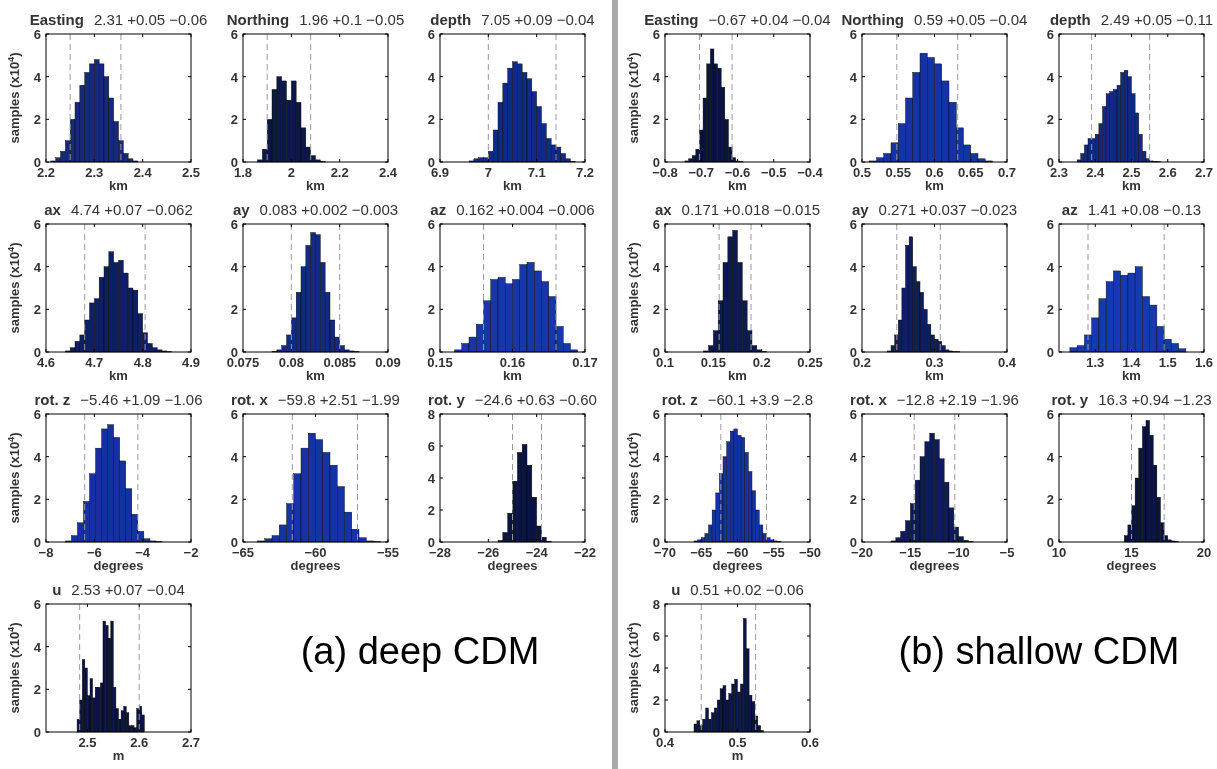 The image size is (1217, 769). I want to click on chart-subtitle: 2.53 +0.07 −0.04, so click(128, 589).